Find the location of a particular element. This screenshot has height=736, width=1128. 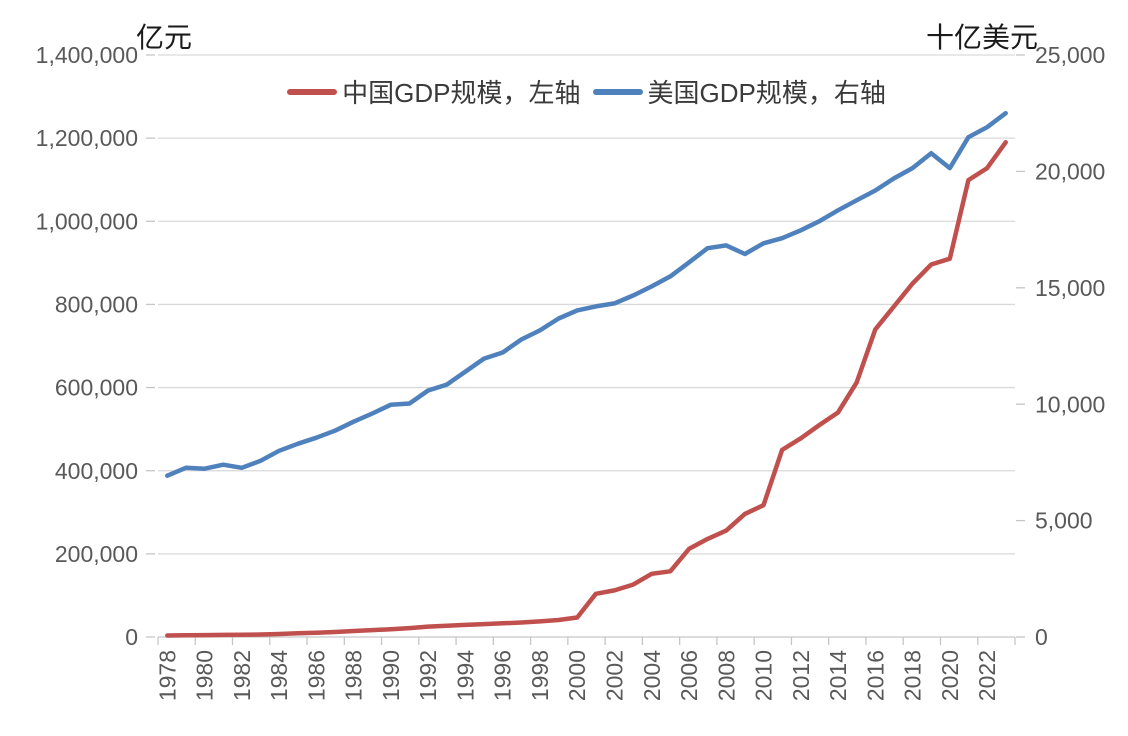

svg-text: 2020 is located at coordinates (950, 675).